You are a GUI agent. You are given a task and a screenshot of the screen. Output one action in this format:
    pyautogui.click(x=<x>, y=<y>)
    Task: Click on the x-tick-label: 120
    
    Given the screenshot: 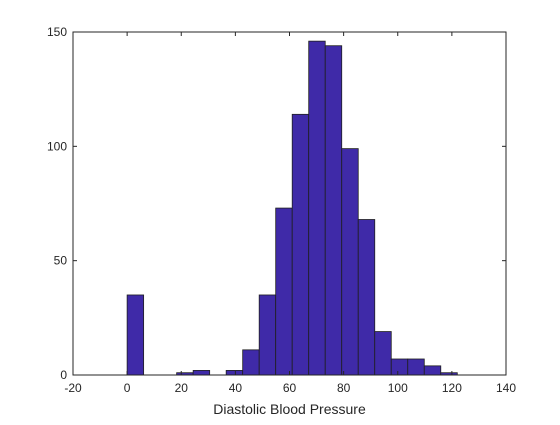 What is the action you would take?
    pyautogui.click(x=452, y=388)
    